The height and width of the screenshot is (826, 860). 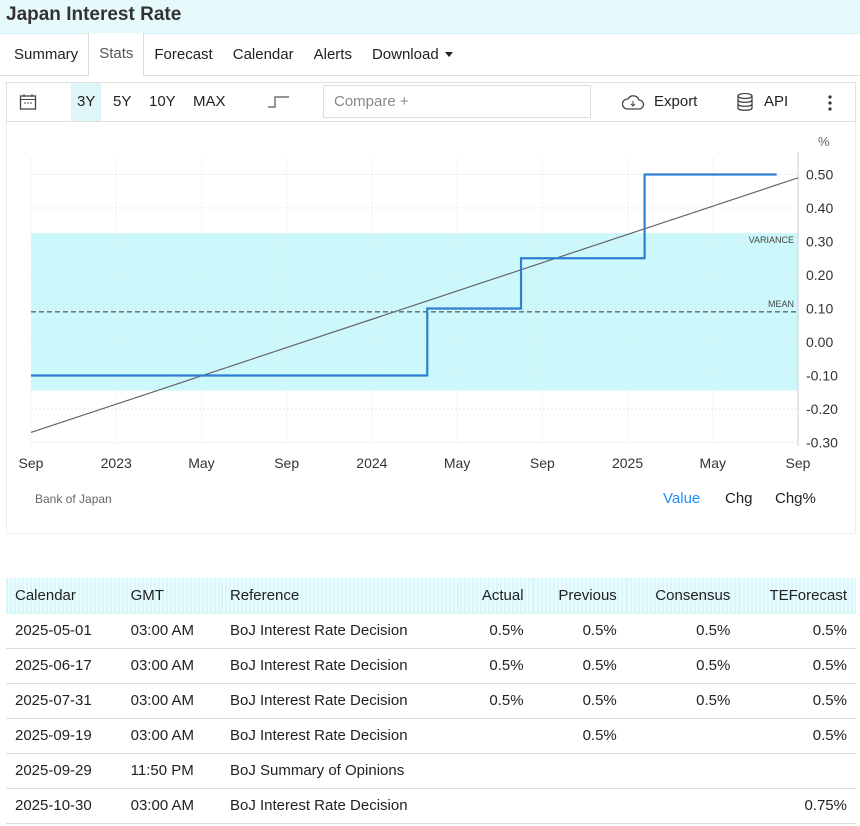 What do you see at coordinates (28, 102) in the screenshot?
I see `calendar-icon` at bounding box center [28, 102].